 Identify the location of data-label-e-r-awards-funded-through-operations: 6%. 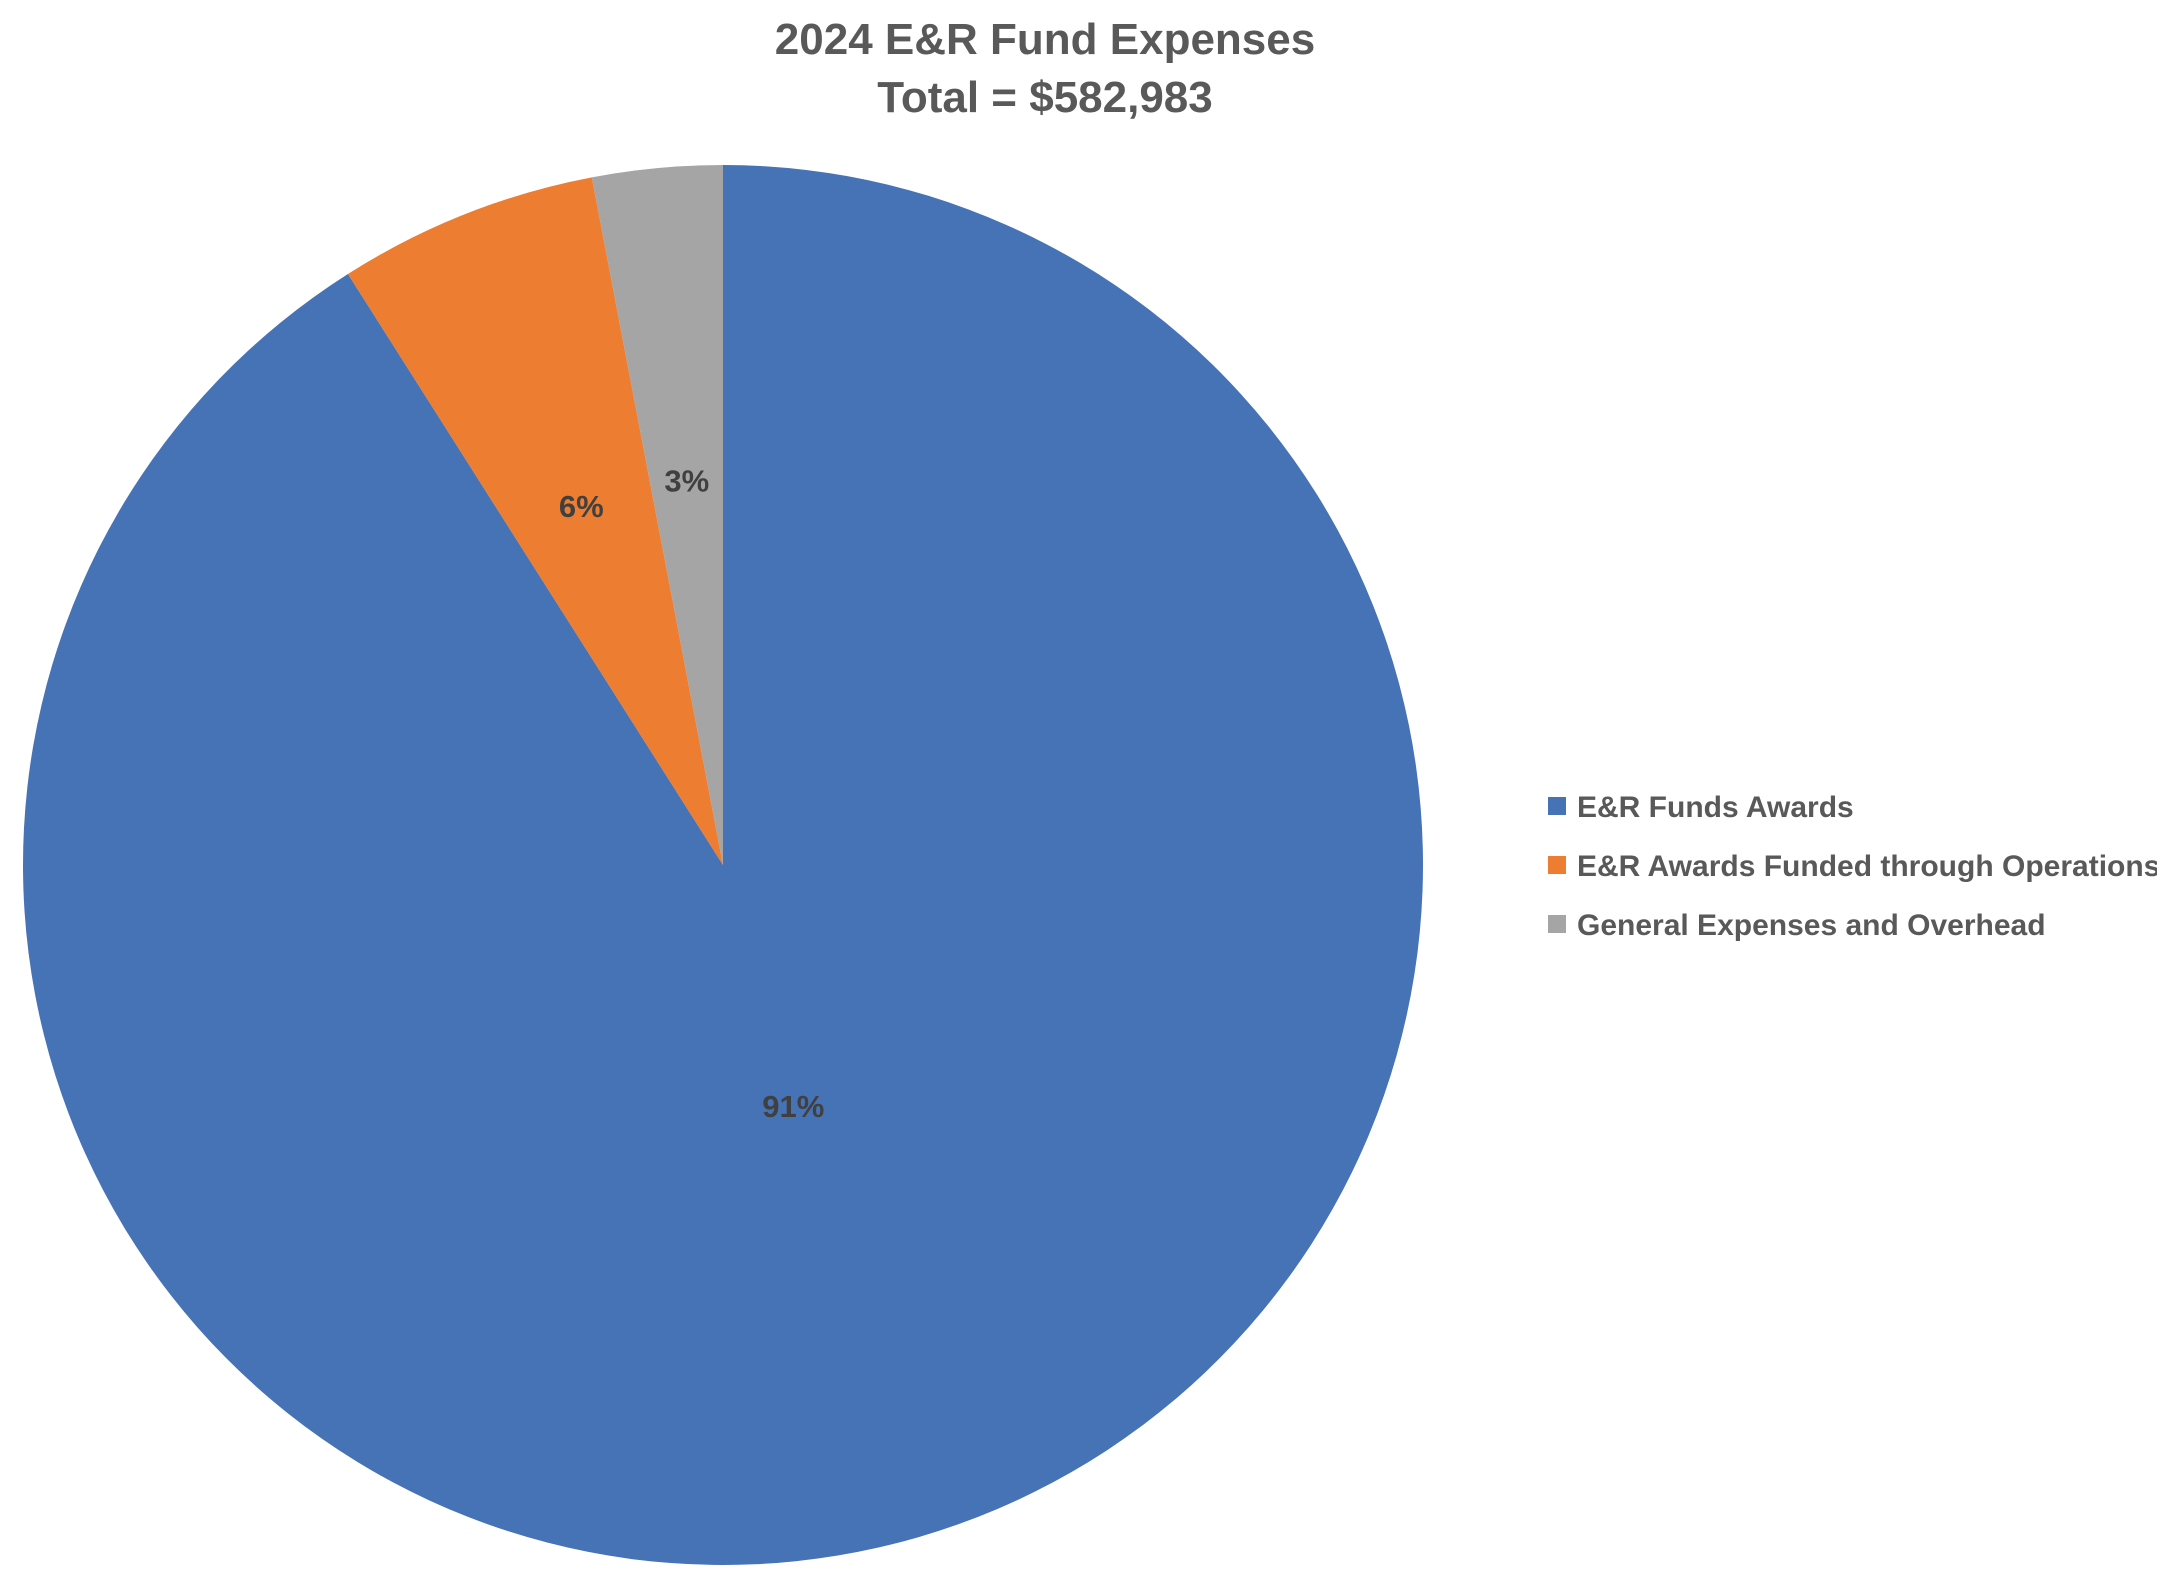
(581, 506).